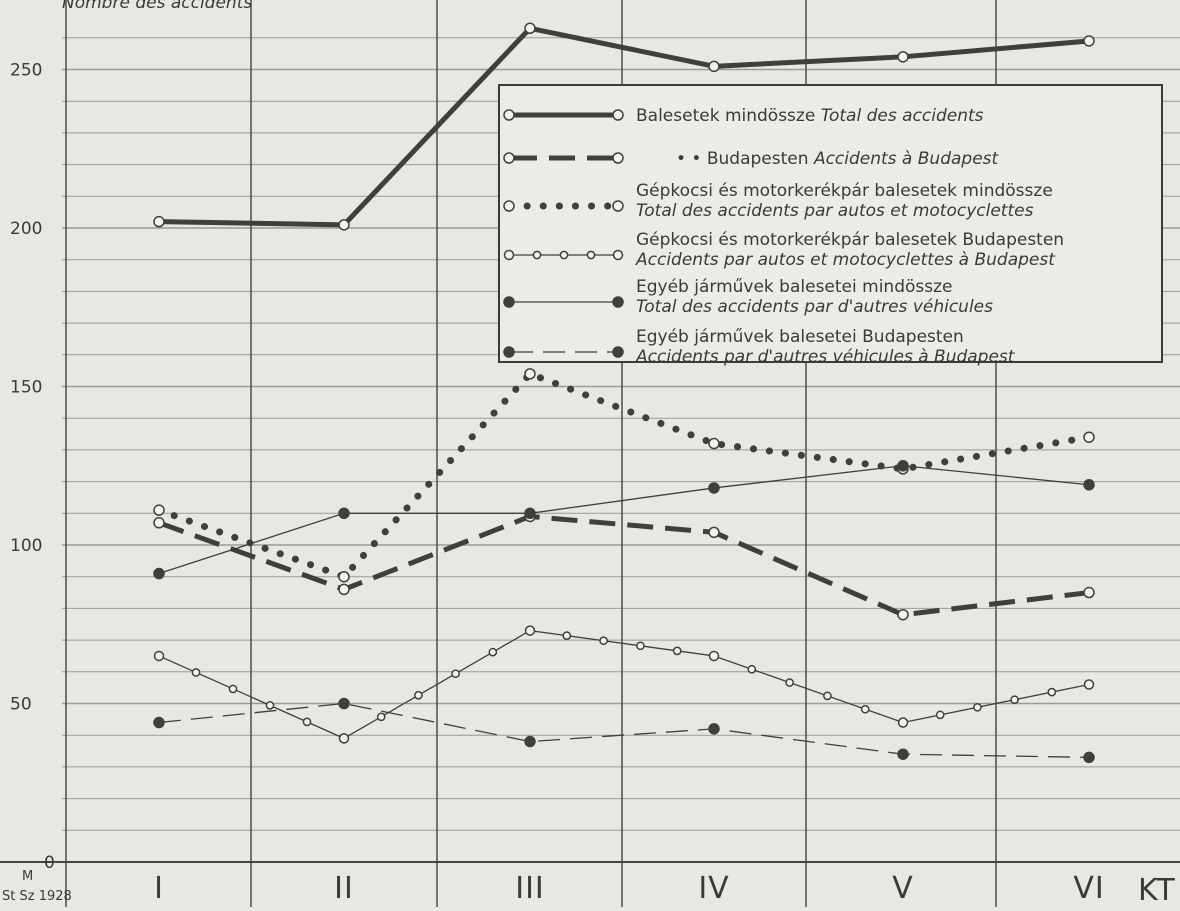 The height and width of the screenshot is (911, 1180). I want to click on x-tick-label: III, so click(530, 888).